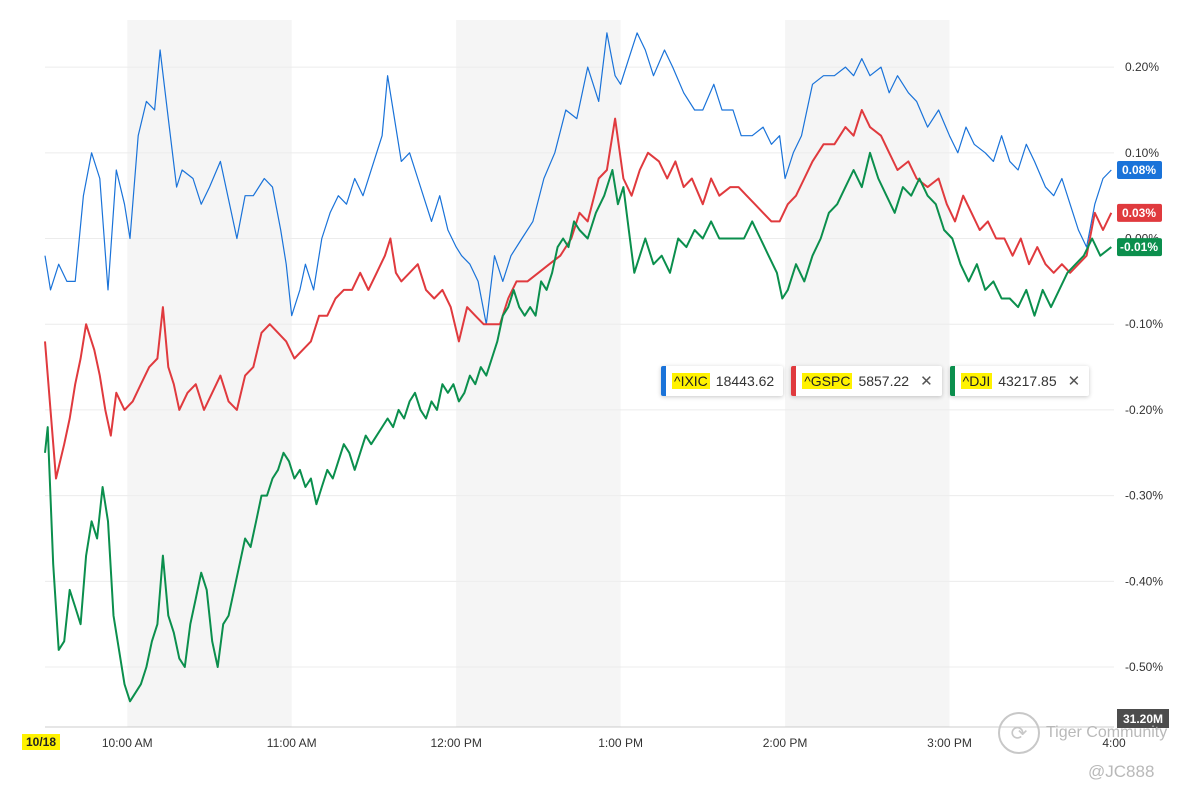 Image resolution: width=1191 pixels, height=799 pixels. What do you see at coordinates (1107, 732) in the screenshot?
I see `watermark-brand: Tiger Community` at bounding box center [1107, 732].